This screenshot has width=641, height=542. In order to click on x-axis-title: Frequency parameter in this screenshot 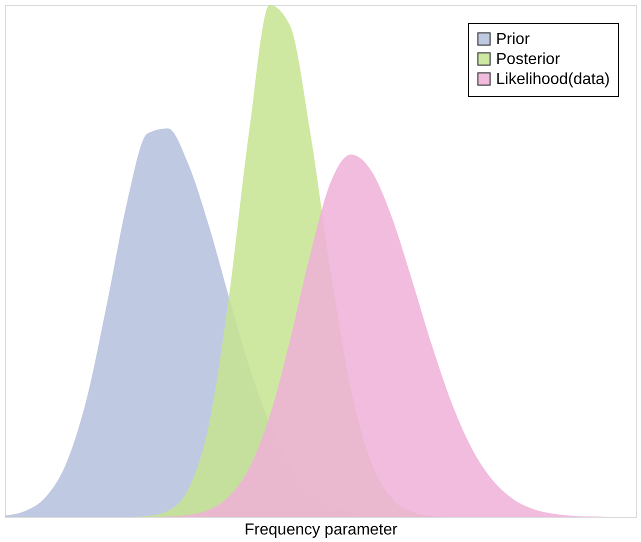, I will do `click(321, 530)`.